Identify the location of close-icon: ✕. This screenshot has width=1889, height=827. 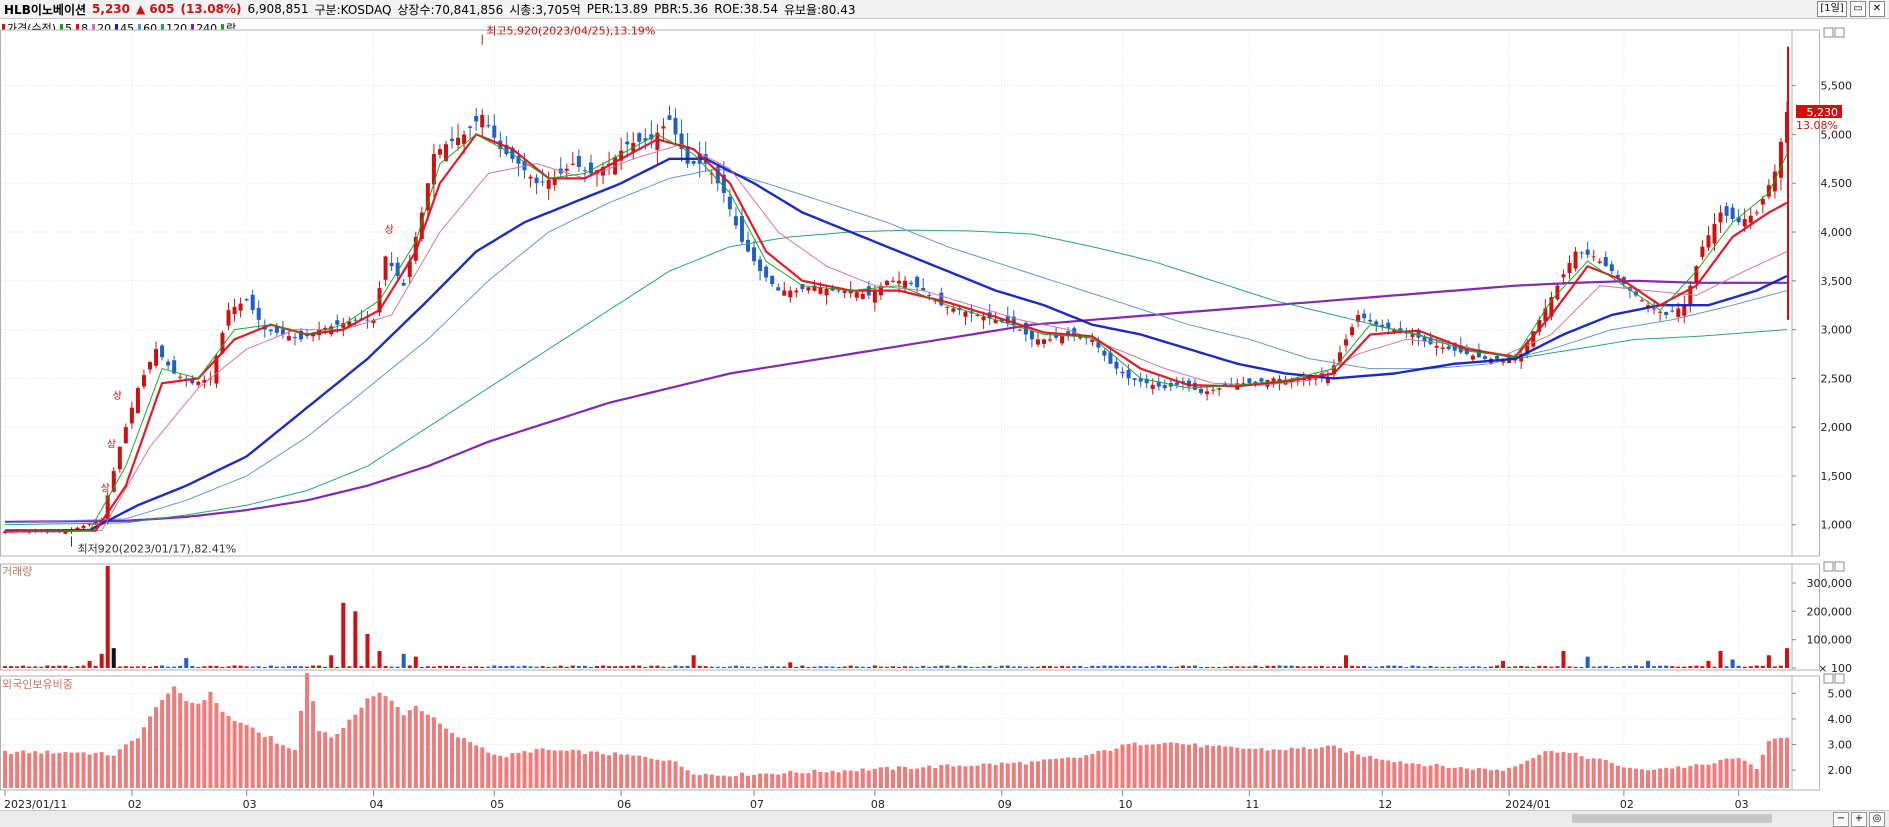
(1877, 9).